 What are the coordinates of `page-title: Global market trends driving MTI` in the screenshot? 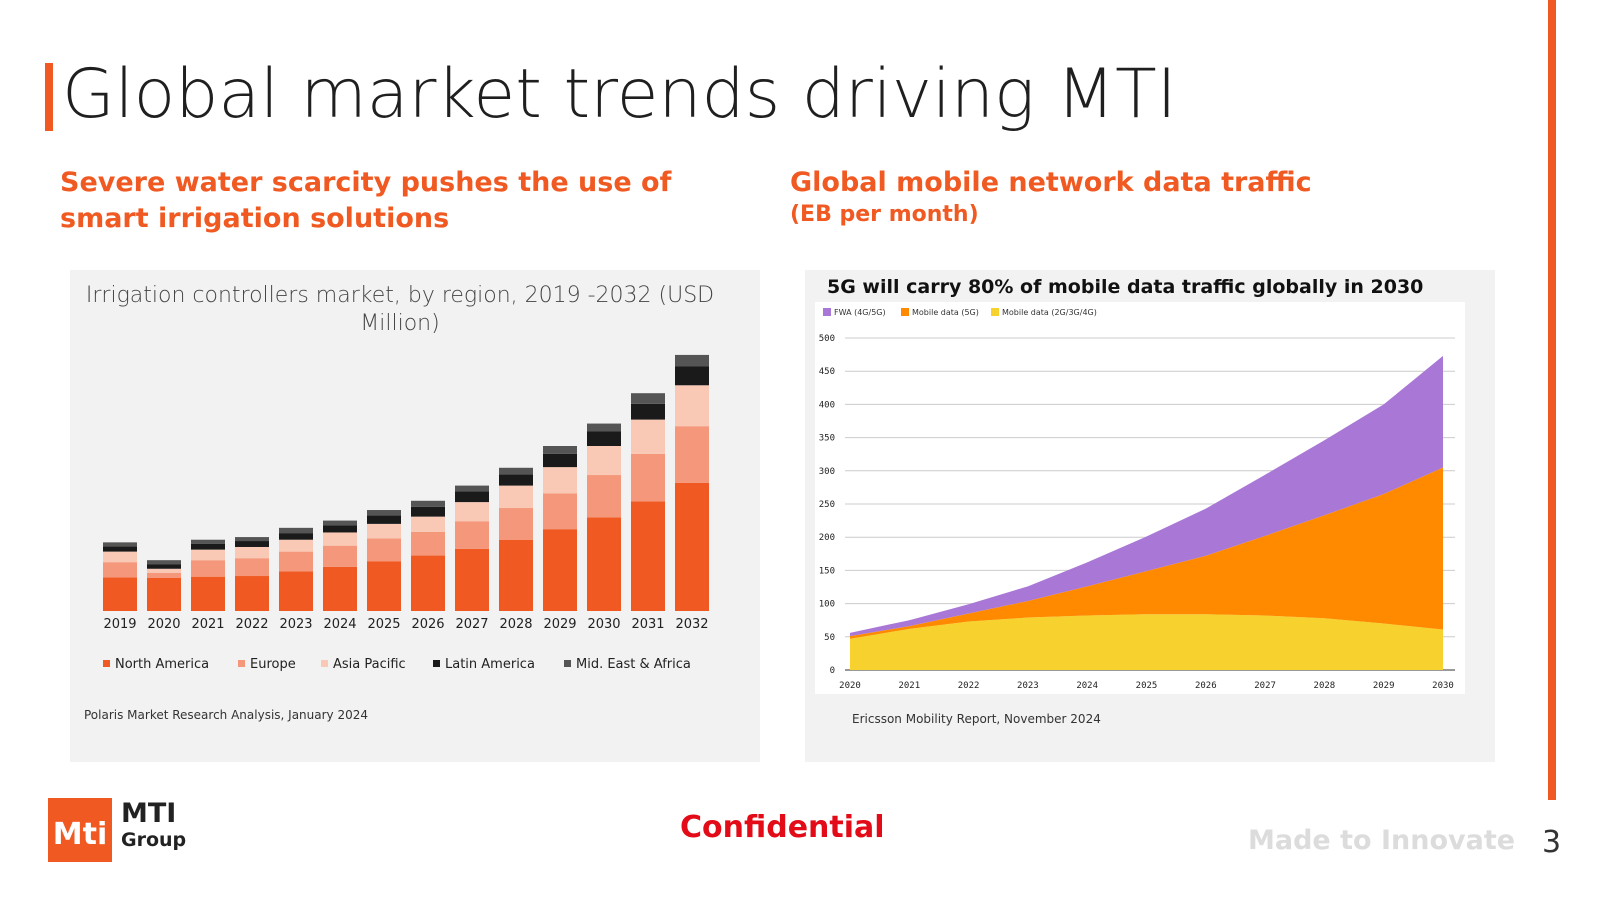 It's located at (619, 94).